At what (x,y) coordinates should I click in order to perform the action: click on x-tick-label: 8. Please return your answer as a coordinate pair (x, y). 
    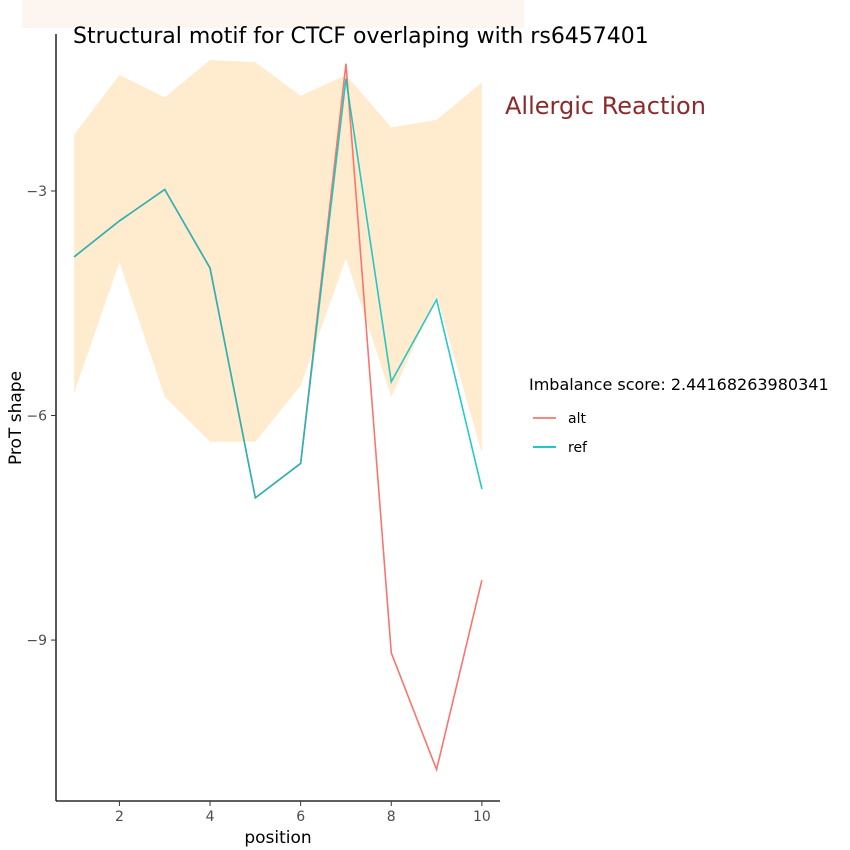
    Looking at the image, I should click on (391, 817).